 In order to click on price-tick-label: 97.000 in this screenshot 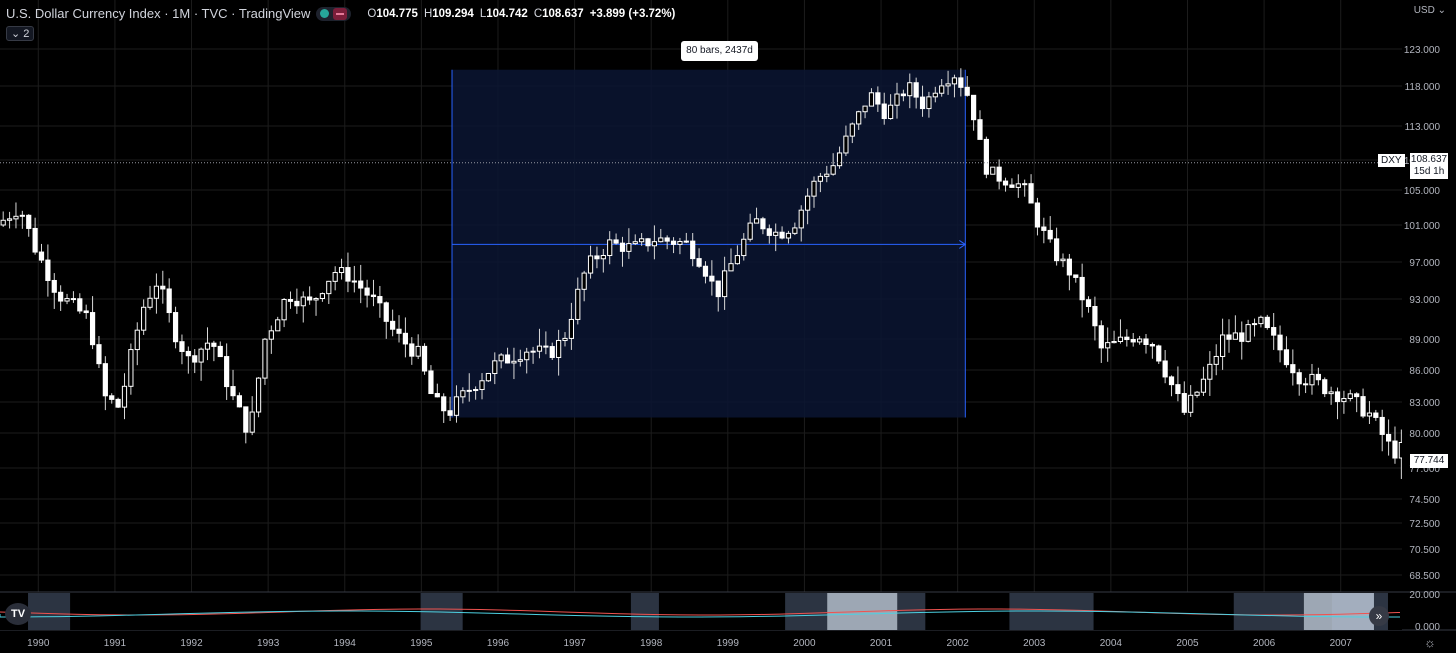, I will do `click(1424, 263)`.